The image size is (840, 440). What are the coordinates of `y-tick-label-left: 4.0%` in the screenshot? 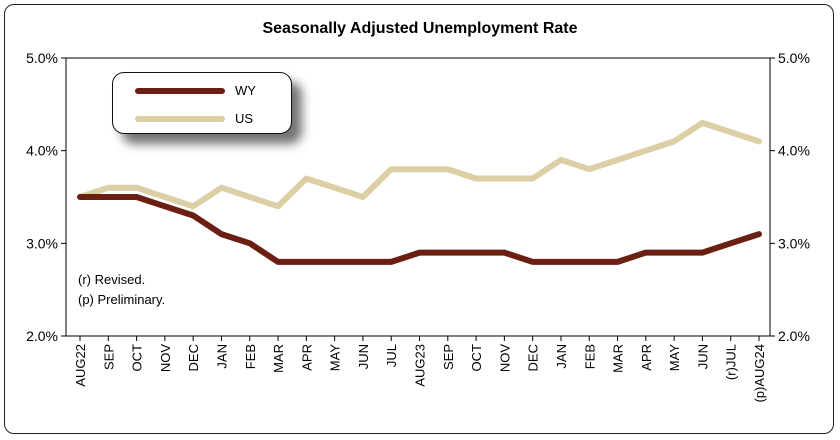 It's located at (42, 151).